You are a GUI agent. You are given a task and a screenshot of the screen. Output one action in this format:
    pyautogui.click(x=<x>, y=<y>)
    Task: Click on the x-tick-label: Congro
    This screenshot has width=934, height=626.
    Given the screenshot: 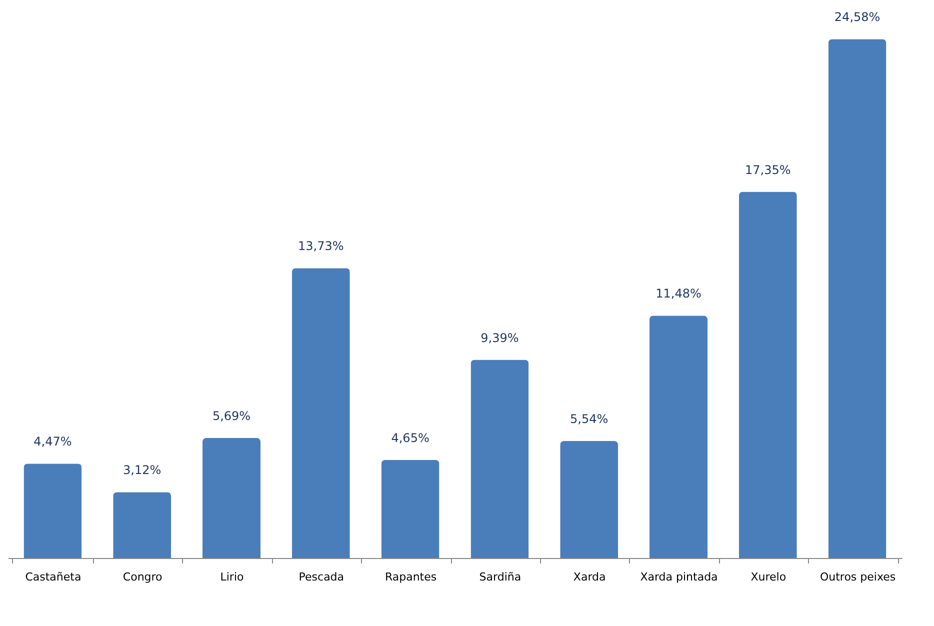 What is the action you would take?
    pyautogui.click(x=142, y=577)
    